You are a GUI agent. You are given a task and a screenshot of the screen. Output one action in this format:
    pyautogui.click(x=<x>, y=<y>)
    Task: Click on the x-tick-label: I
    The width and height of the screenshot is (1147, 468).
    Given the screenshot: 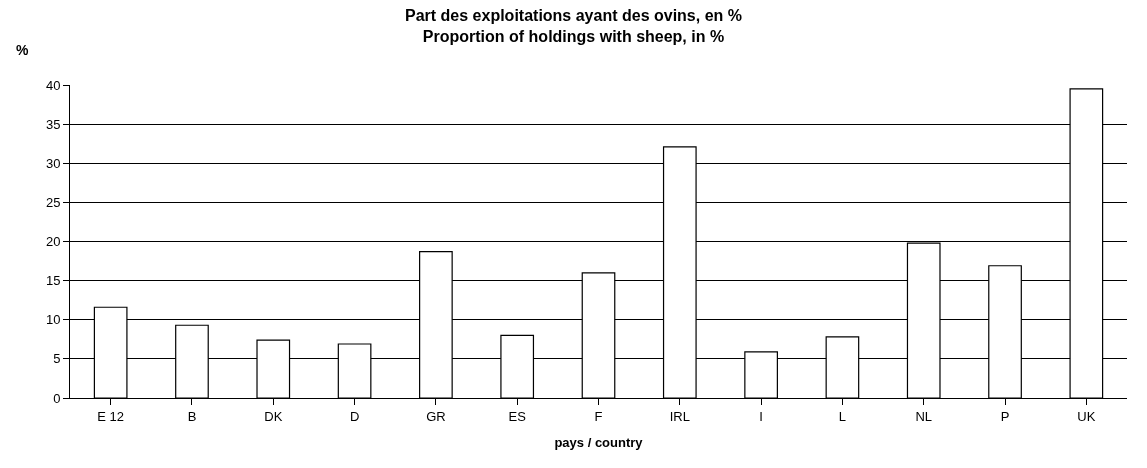 What is the action you would take?
    pyautogui.click(x=761, y=416)
    